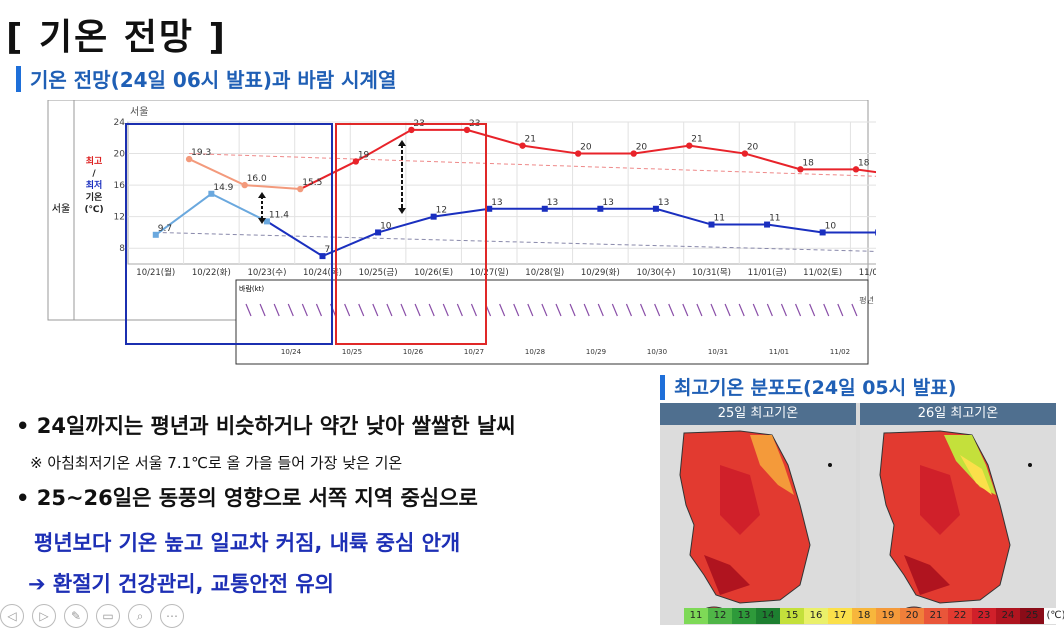 The height and width of the screenshot is (642, 1064). What do you see at coordinates (544, 273) in the screenshot?
I see `x-tick-label: 10/28(일)` at bounding box center [544, 273].